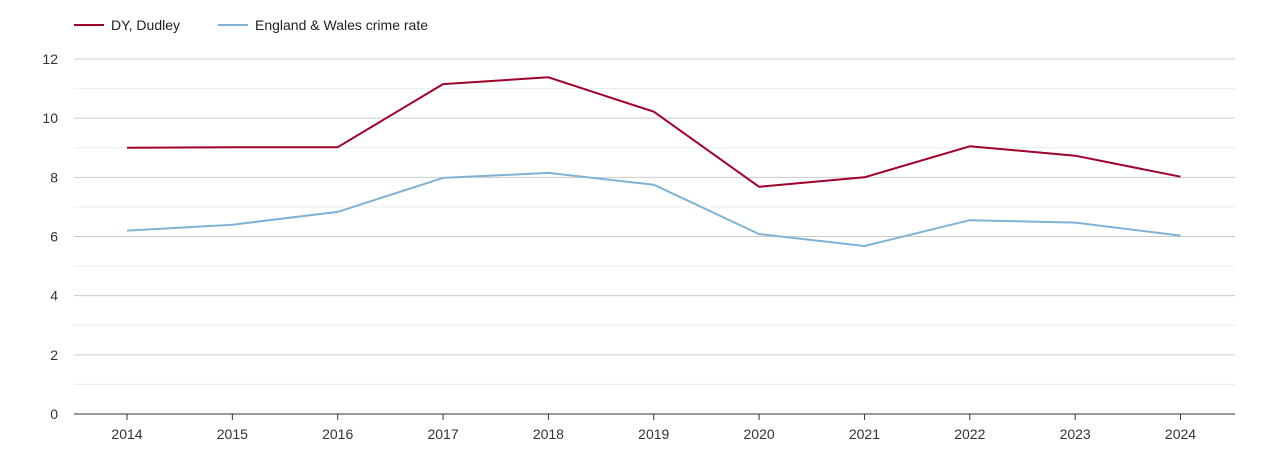 This screenshot has width=1270, height=450. What do you see at coordinates (341, 25) in the screenshot?
I see `legend-label: England & Wales crime rate` at bounding box center [341, 25].